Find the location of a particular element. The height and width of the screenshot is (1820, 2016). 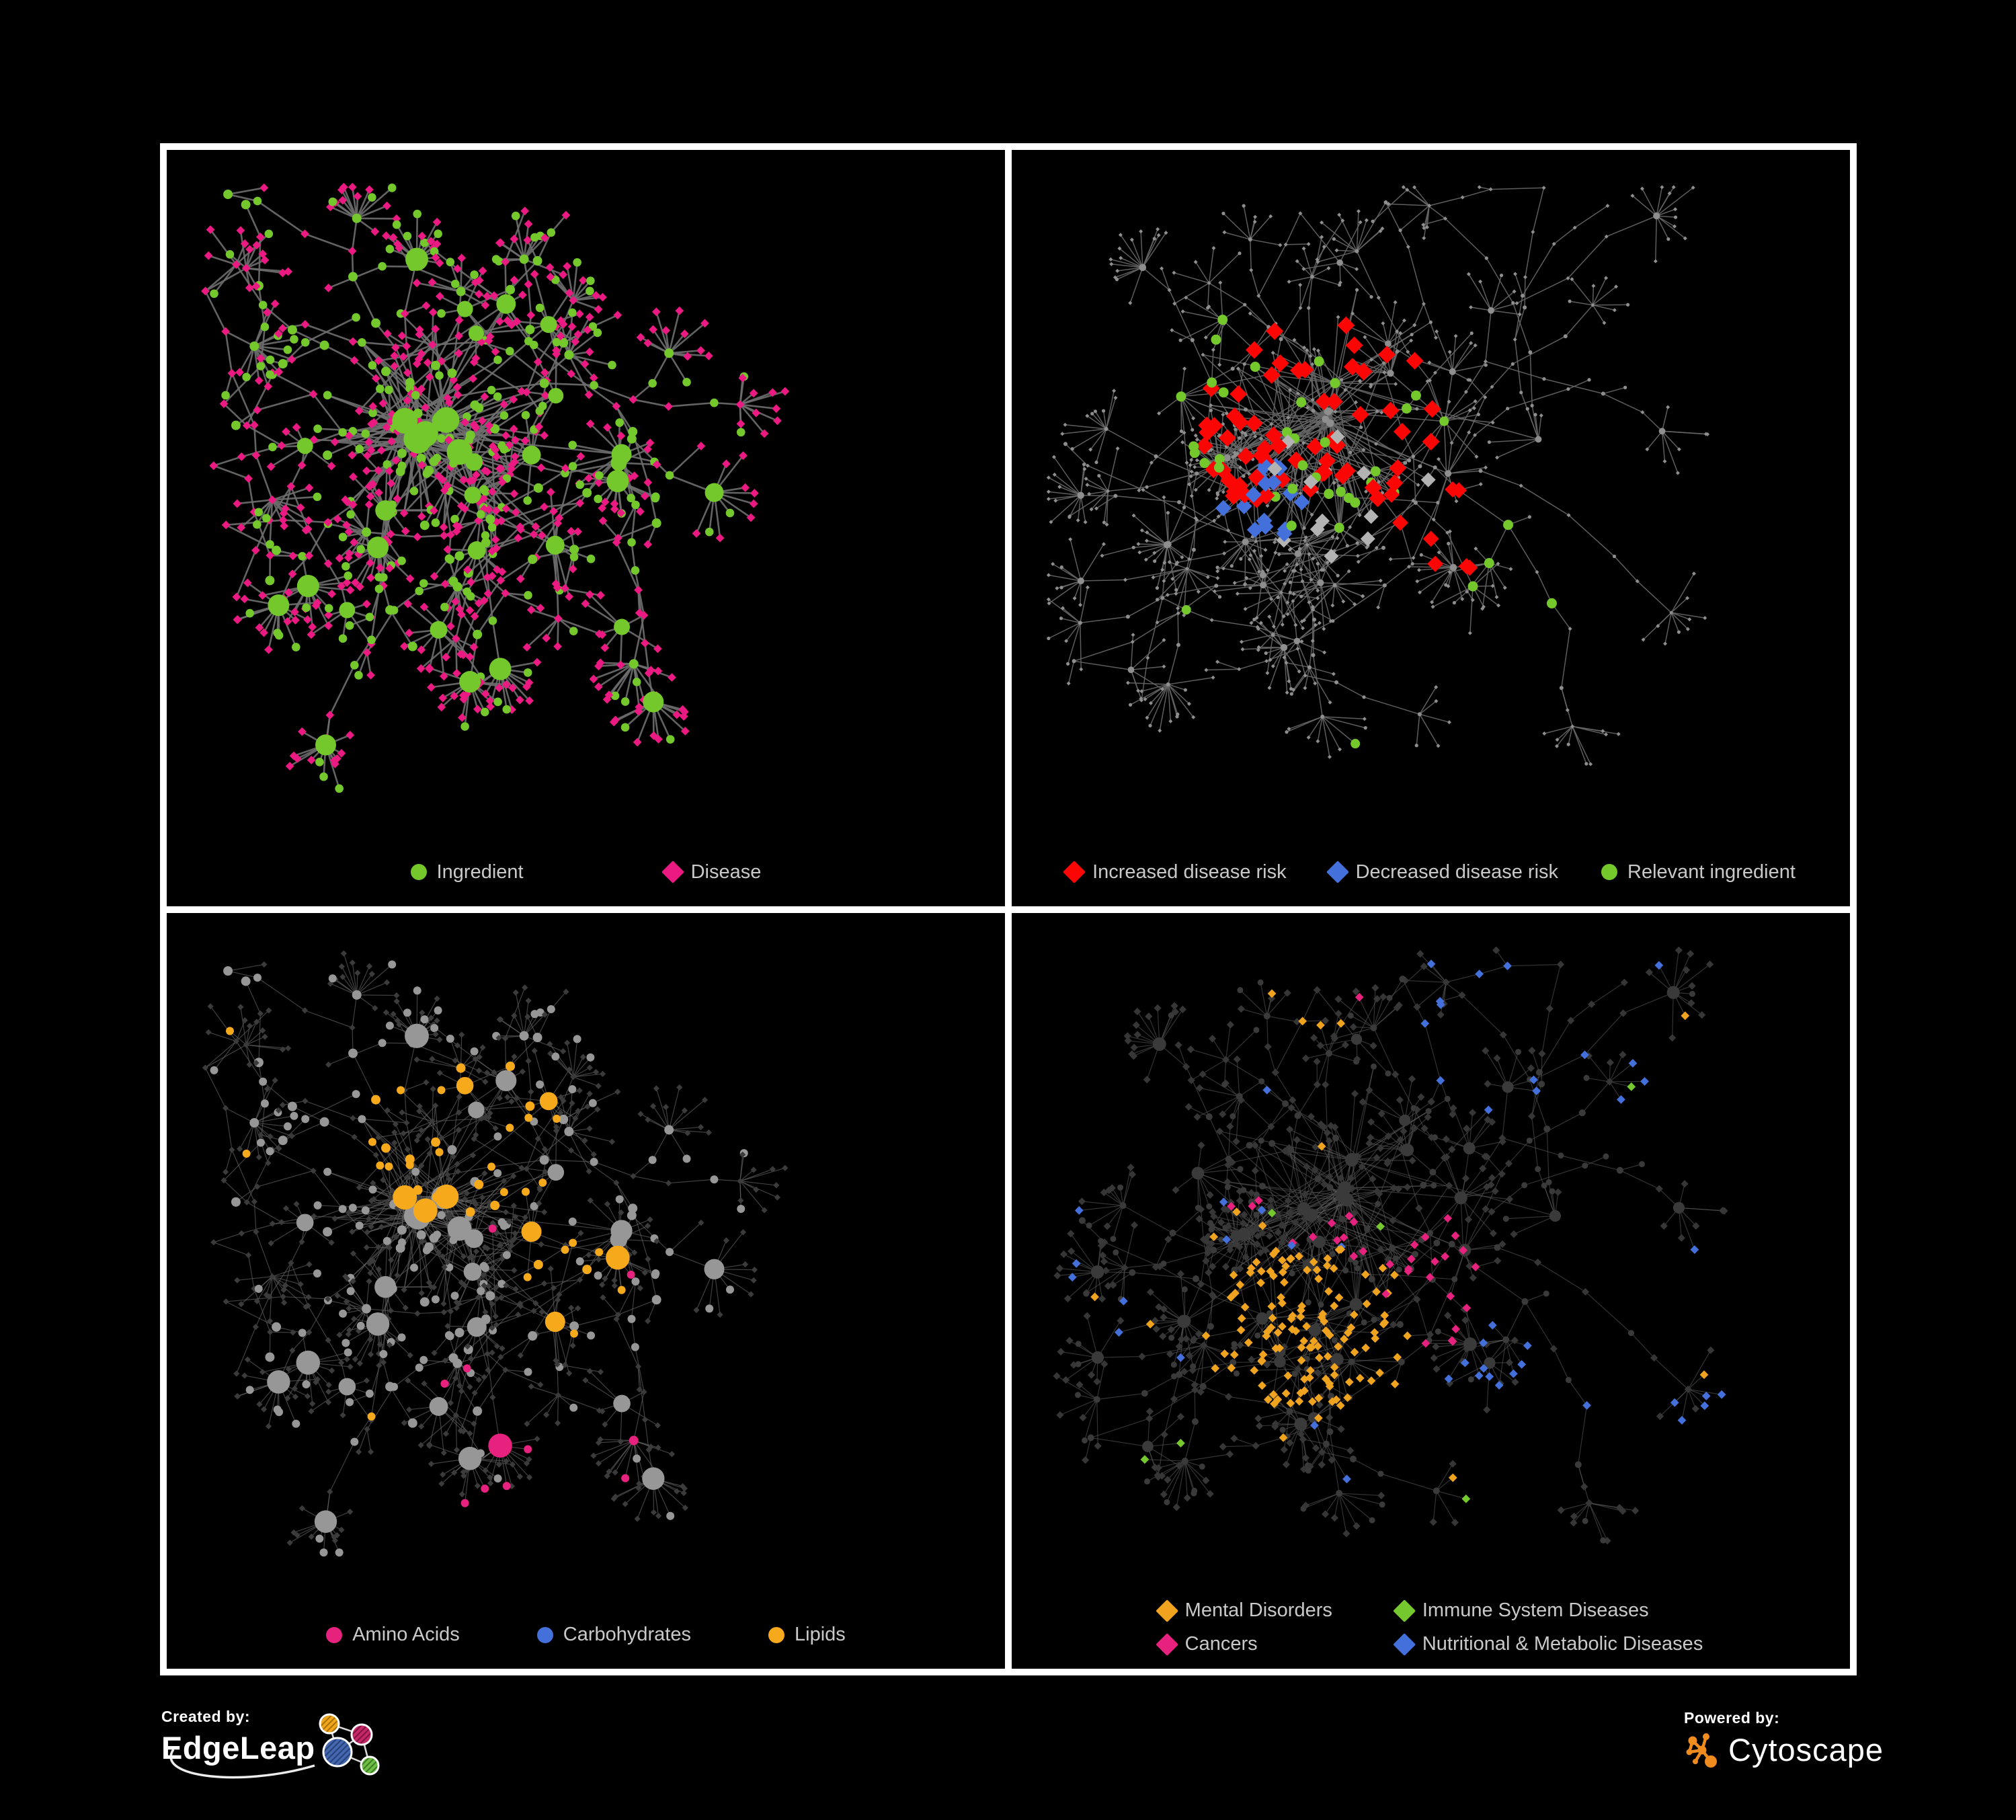

legend-item-disease: Disease is located at coordinates (711, 872).